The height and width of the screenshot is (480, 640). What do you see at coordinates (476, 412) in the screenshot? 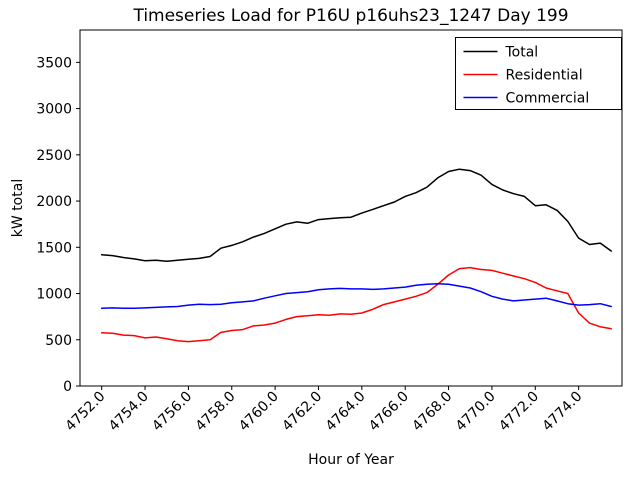
I see `x-tick-label: 4770.0` at bounding box center [476, 412].